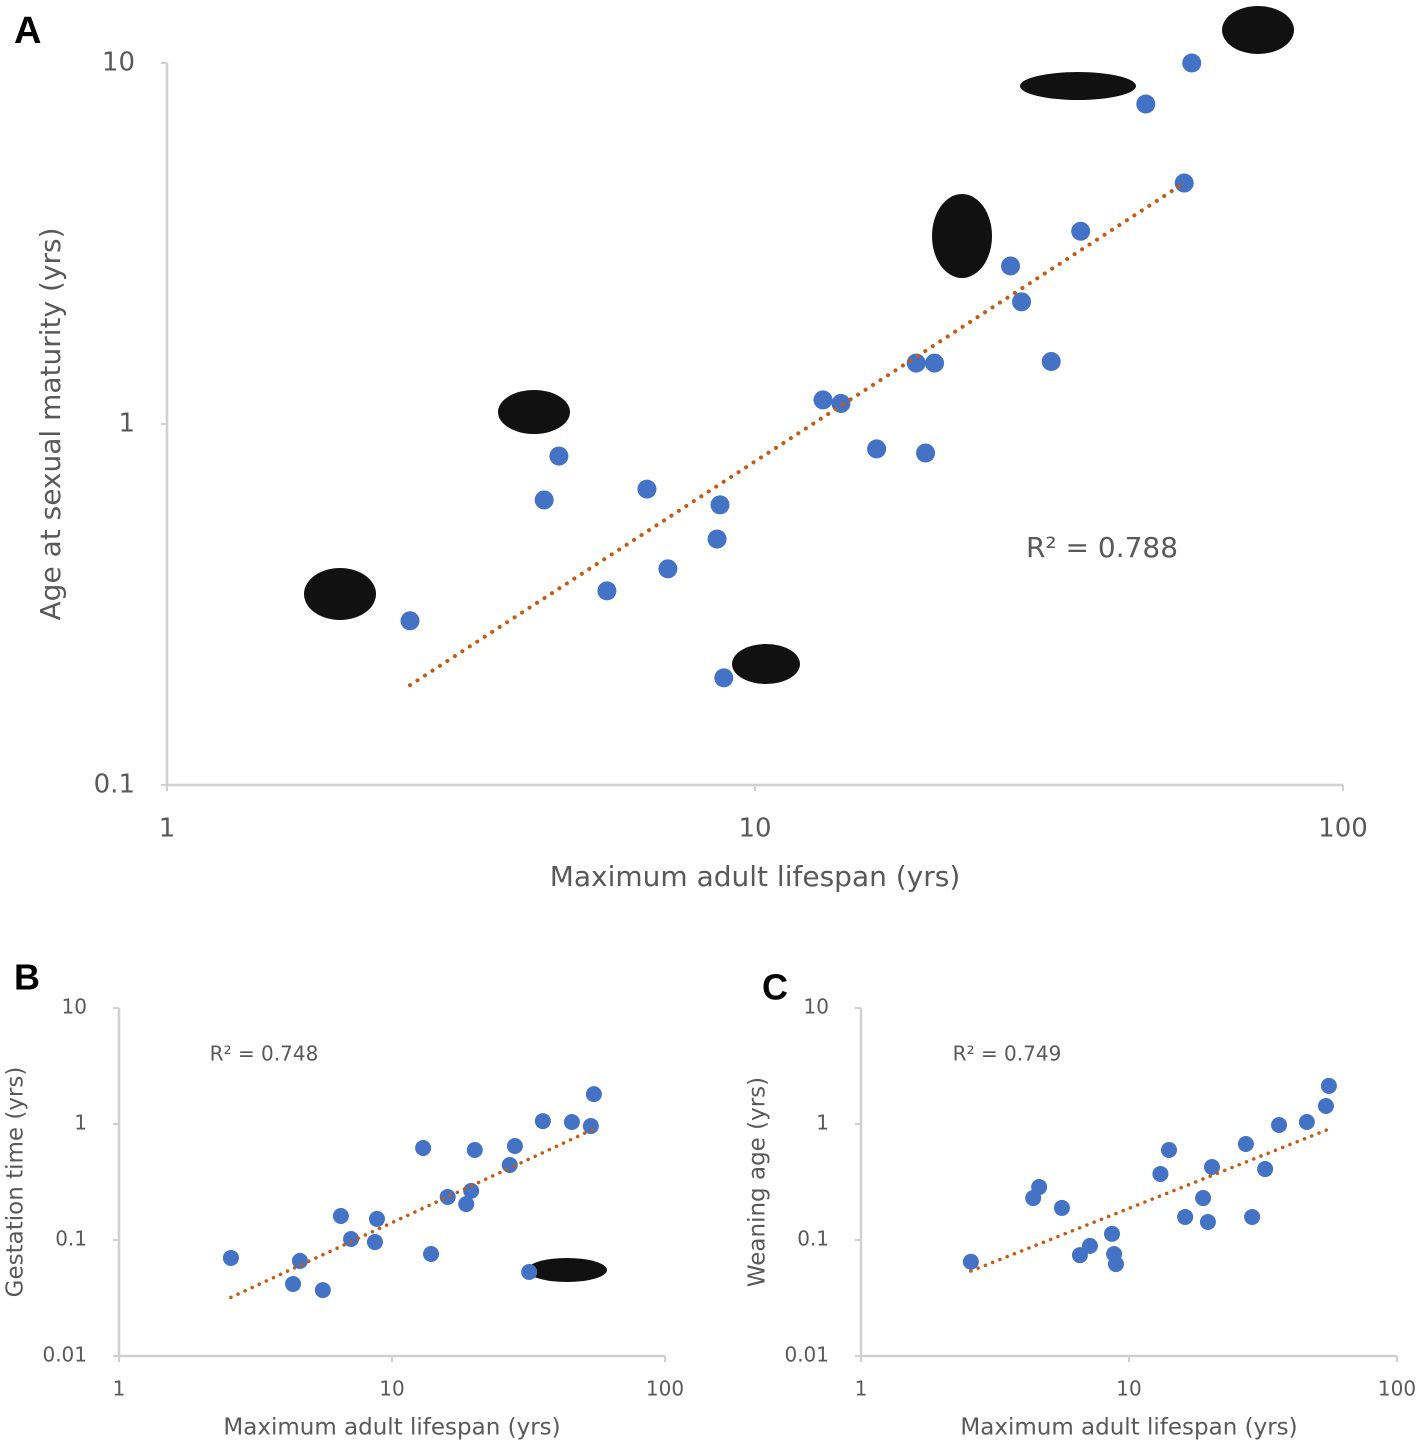 Image resolution: width=1417 pixels, height=1442 pixels. I want to click on r-squared-annotation: R² = 0.748, so click(264, 1054).